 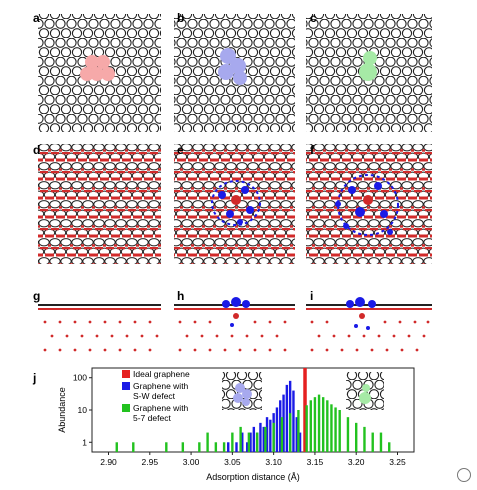 What do you see at coordinates (191, 462) in the screenshot?
I see `x-tick-label: 3.00` at bounding box center [191, 462].